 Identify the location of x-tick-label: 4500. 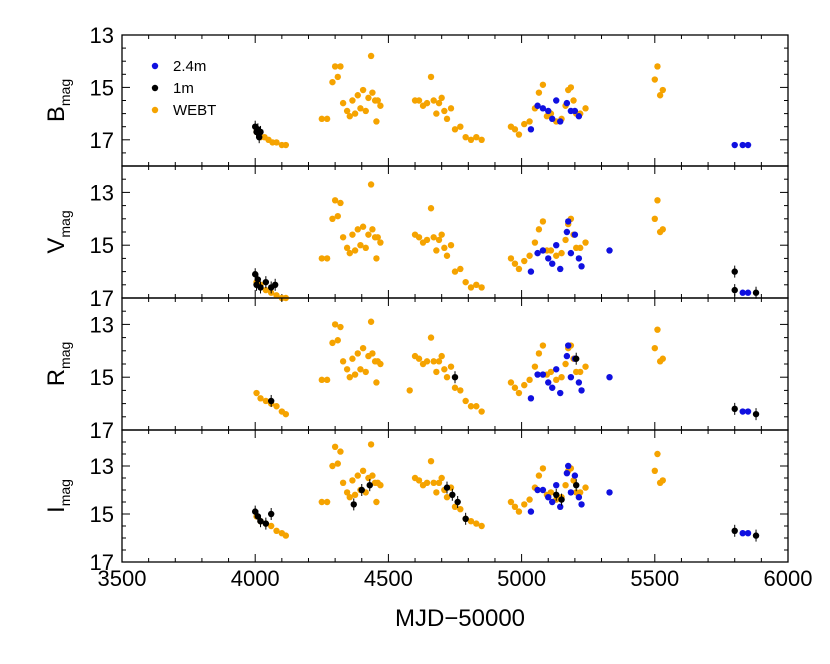
(388, 578).